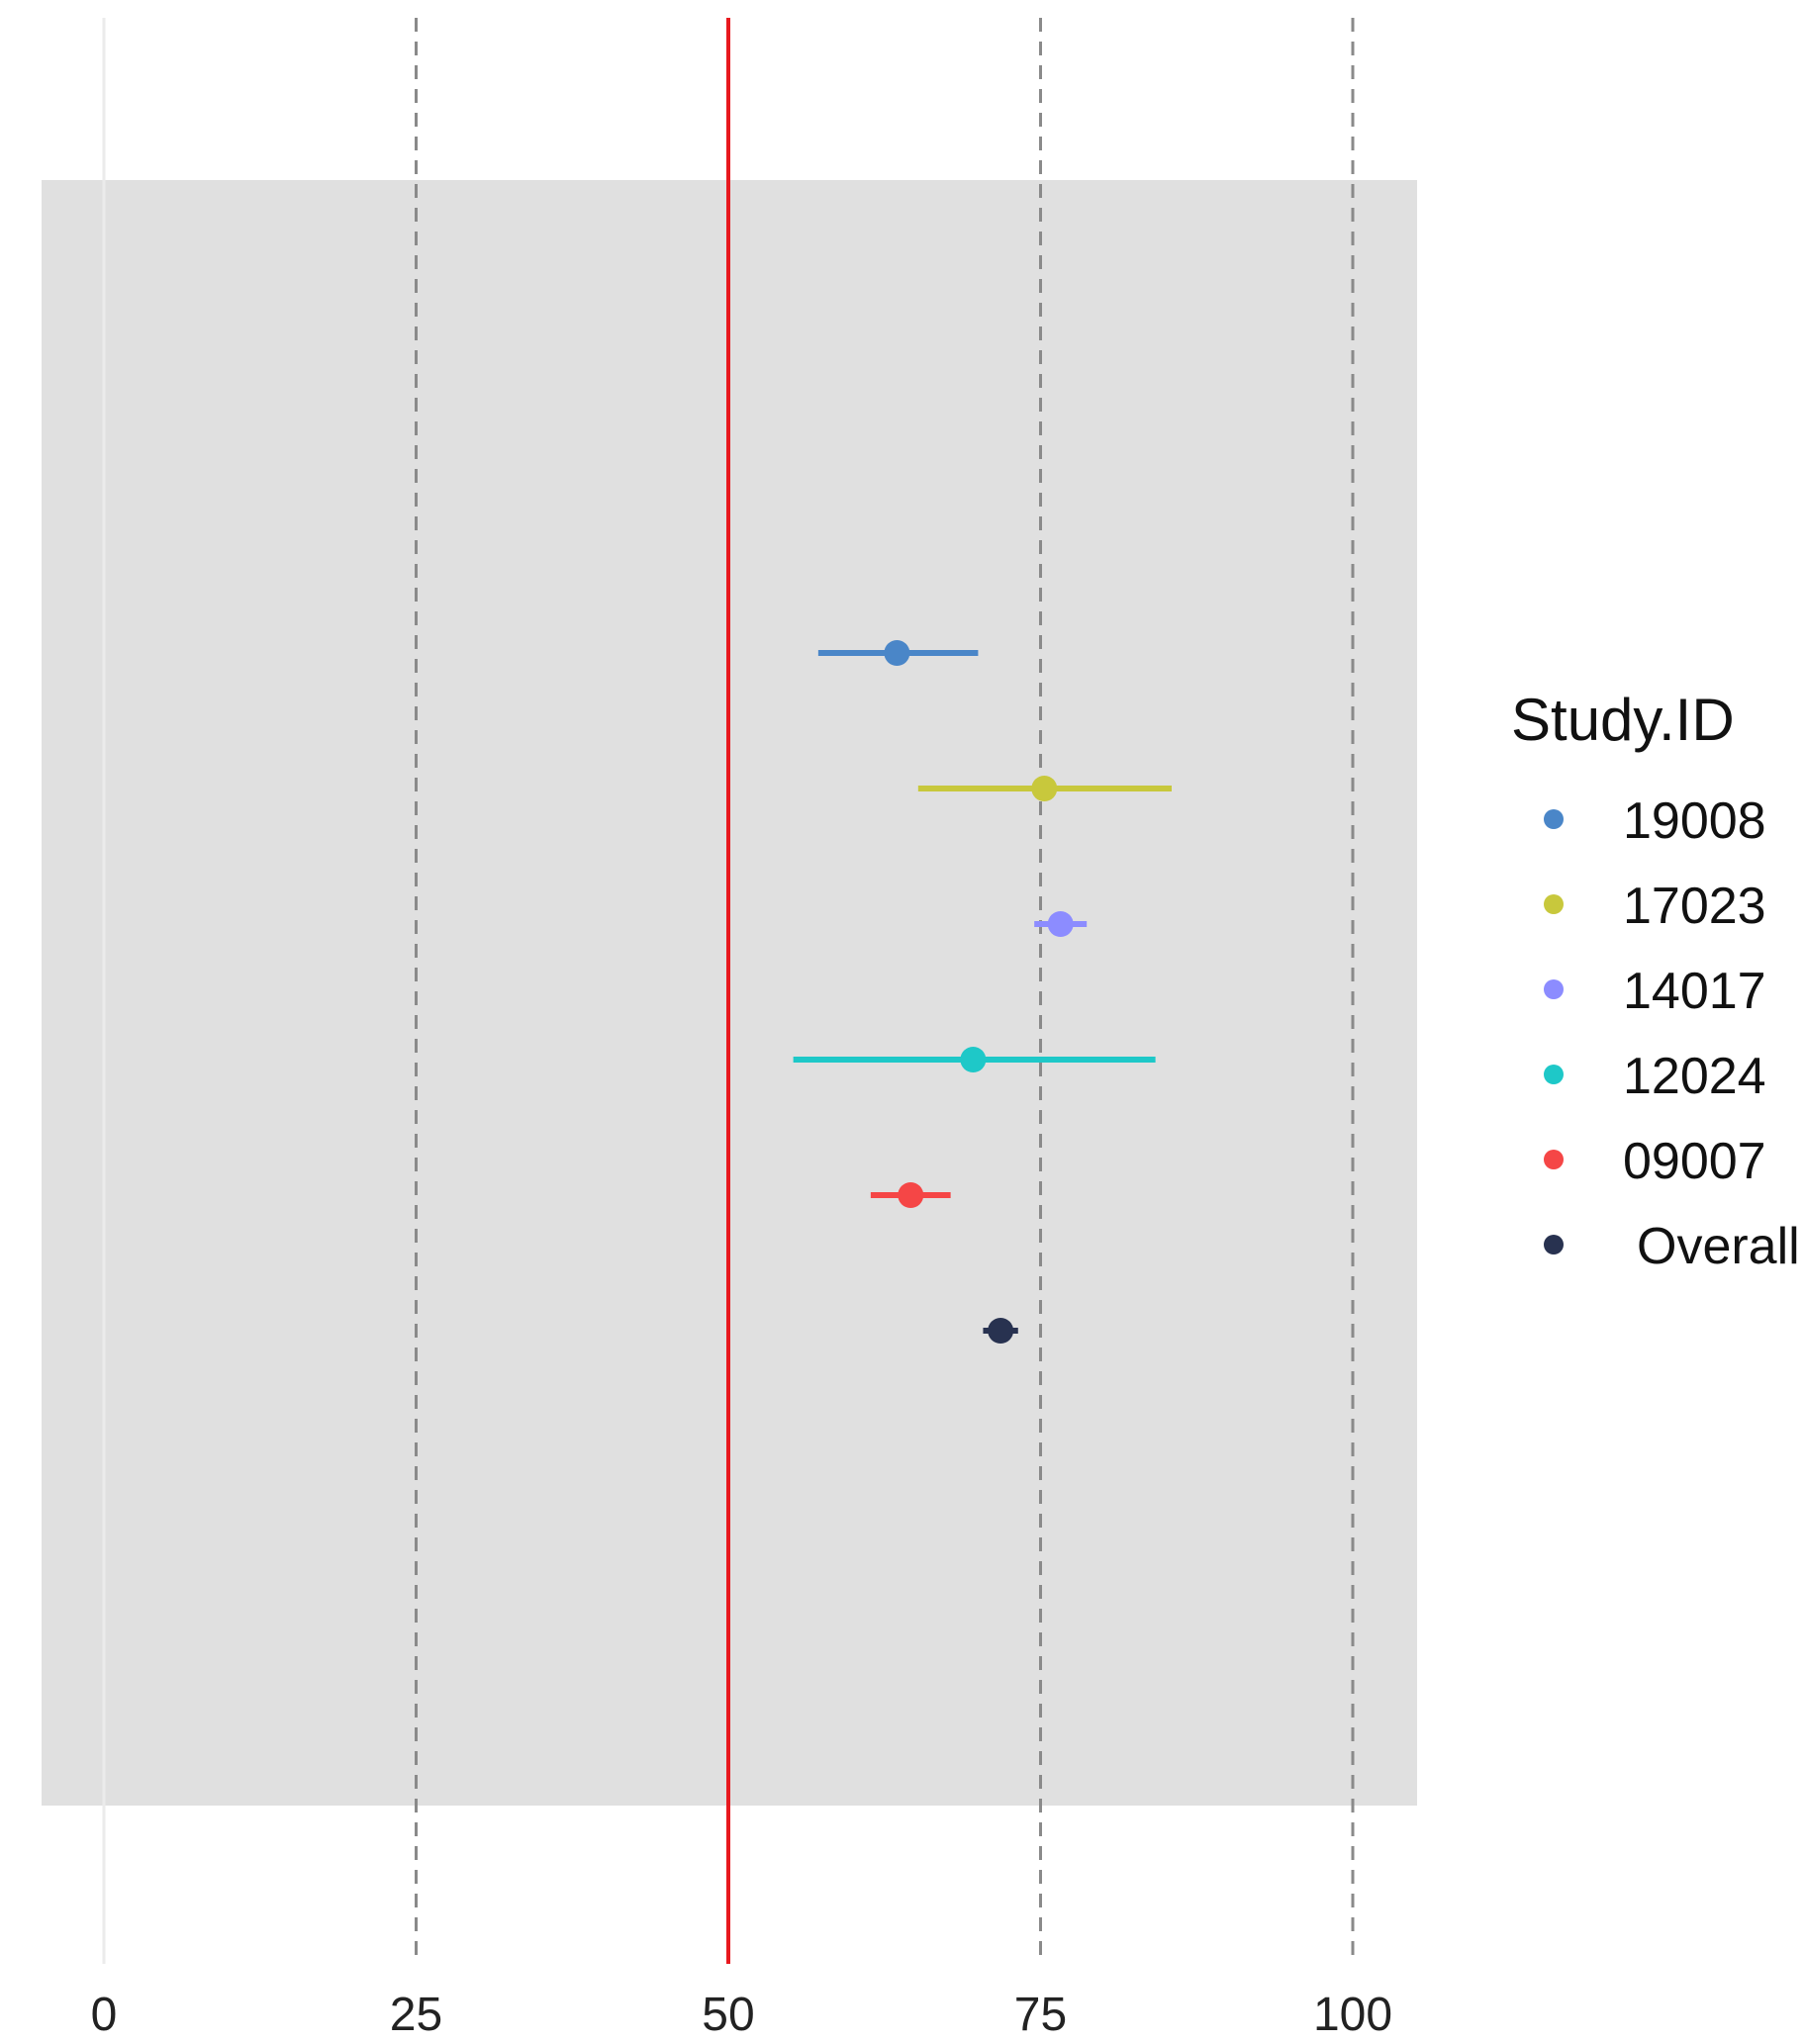 The image size is (1805, 2044). I want to click on legend-key-overall, so click(1554, 1244).